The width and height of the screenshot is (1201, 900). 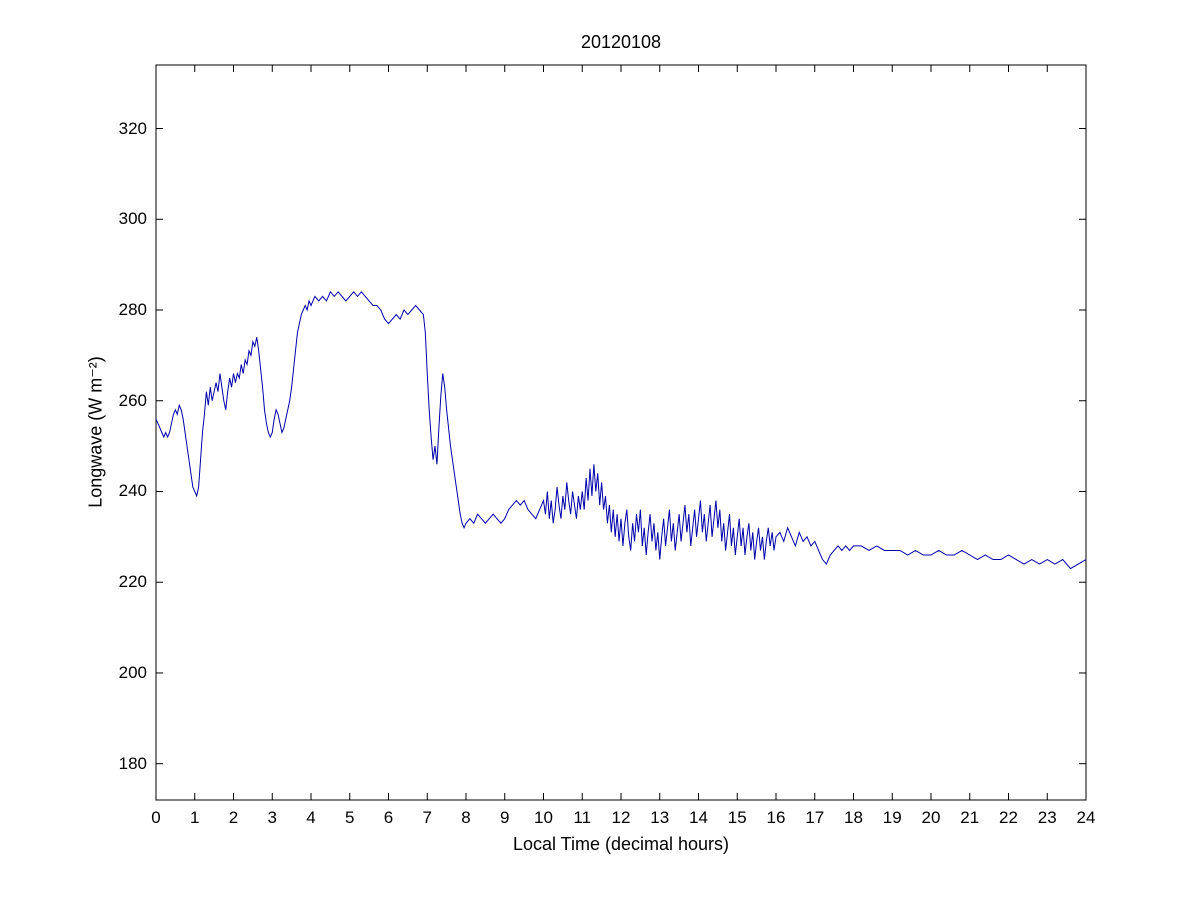 What do you see at coordinates (466, 817) in the screenshot?
I see `x-tick-label: 8` at bounding box center [466, 817].